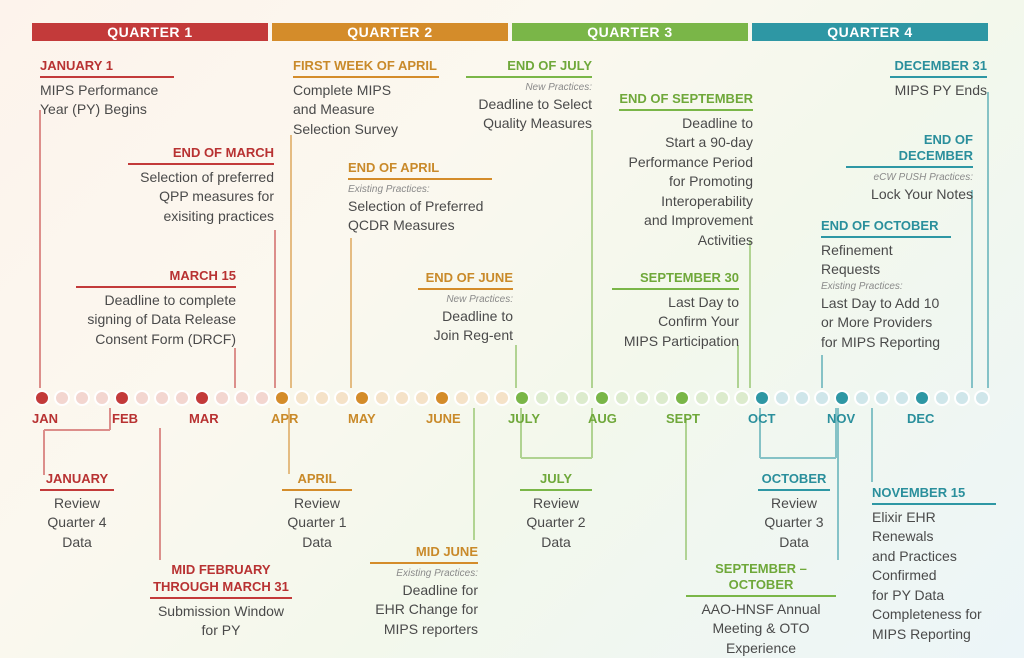 This screenshot has height=658, width=1024. What do you see at coordinates (469, 277) in the screenshot?
I see `event-title: END OF JUNE` at bounding box center [469, 277].